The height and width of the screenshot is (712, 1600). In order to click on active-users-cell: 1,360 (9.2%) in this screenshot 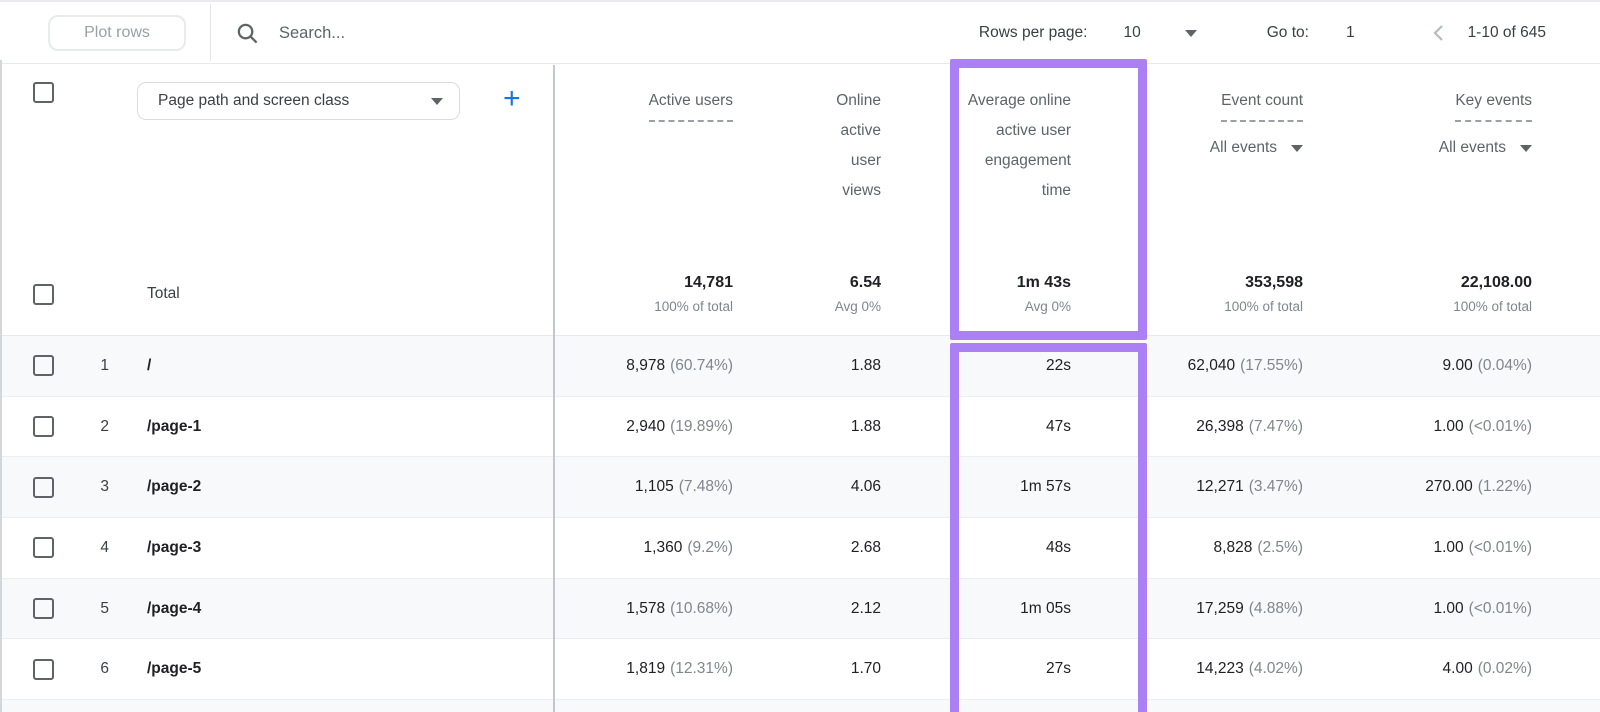, I will do `click(688, 547)`.